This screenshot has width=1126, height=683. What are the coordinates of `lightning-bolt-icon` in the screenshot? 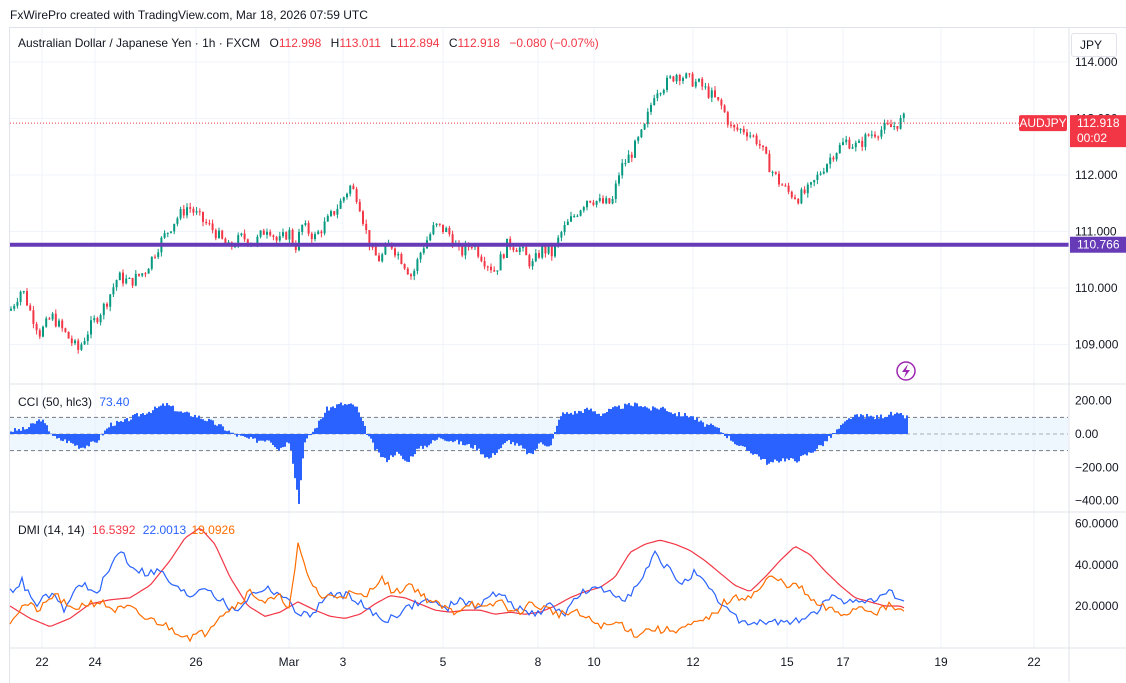 It's located at (906, 371).